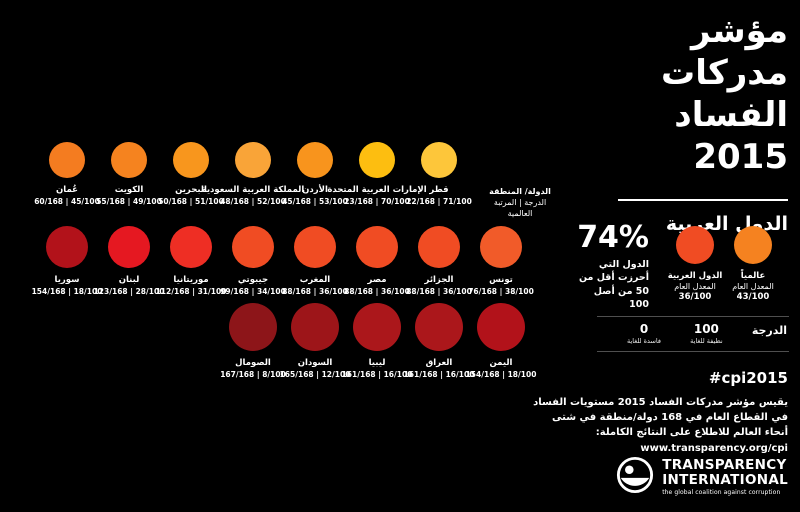 This screenshot has height=512, width=800. I want to click on country-item-iraq: العراق 161/168 | 16/100, so click(439, 341).